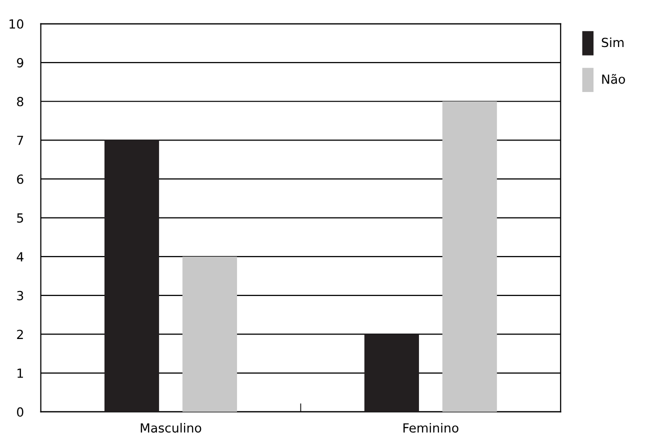  I want to click on y-tick-label: 9, so click(20, 63).